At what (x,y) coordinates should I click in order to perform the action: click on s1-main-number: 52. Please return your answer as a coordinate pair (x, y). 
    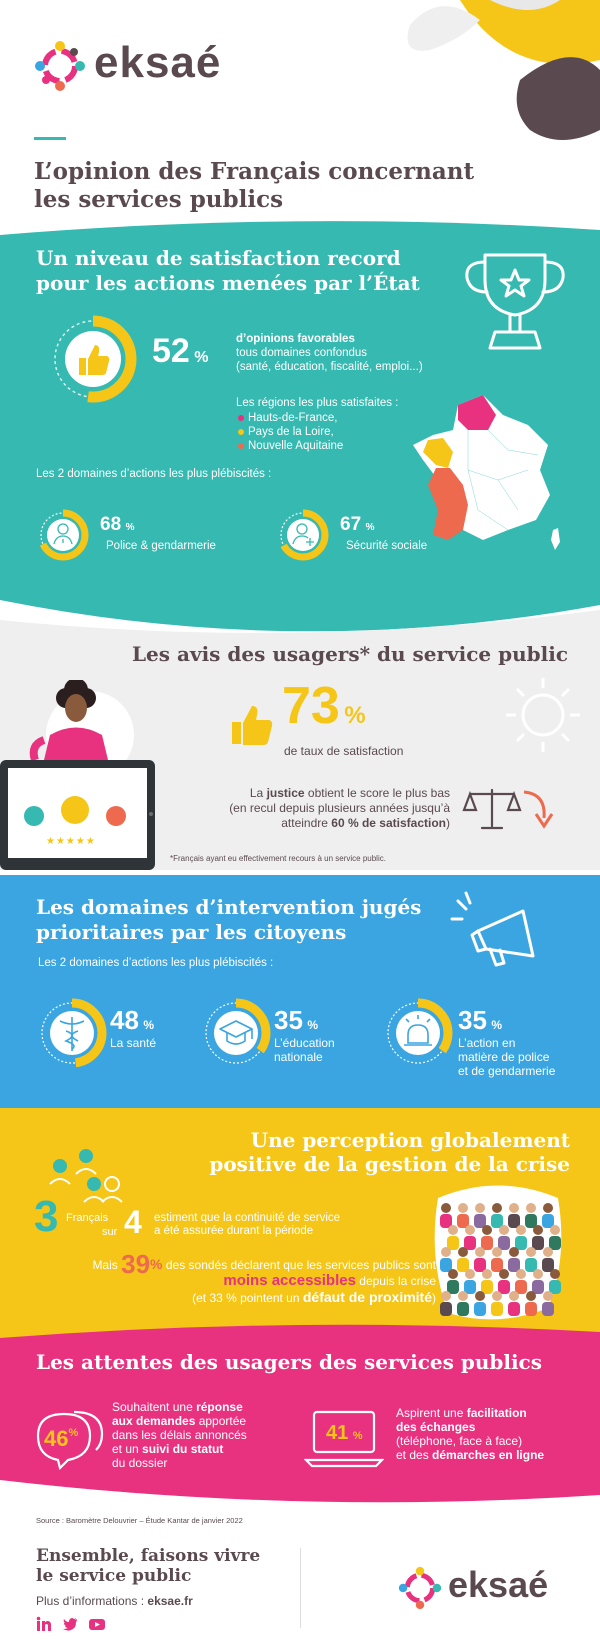
    Looking at the image, I should click on (171, 351).